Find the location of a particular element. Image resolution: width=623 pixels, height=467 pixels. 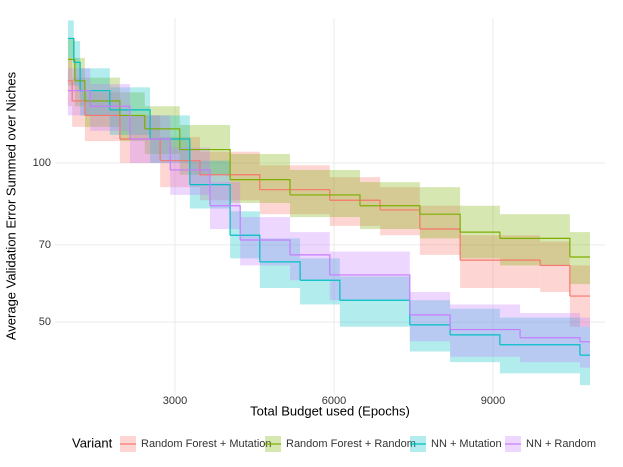

legend-title: Variant is located at coordinates (92, 442).